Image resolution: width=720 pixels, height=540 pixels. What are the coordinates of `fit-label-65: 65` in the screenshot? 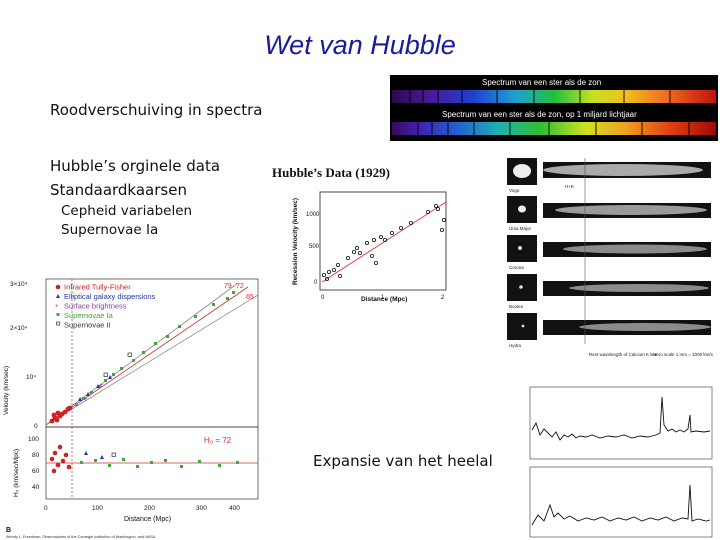 It's located at (250, 297).